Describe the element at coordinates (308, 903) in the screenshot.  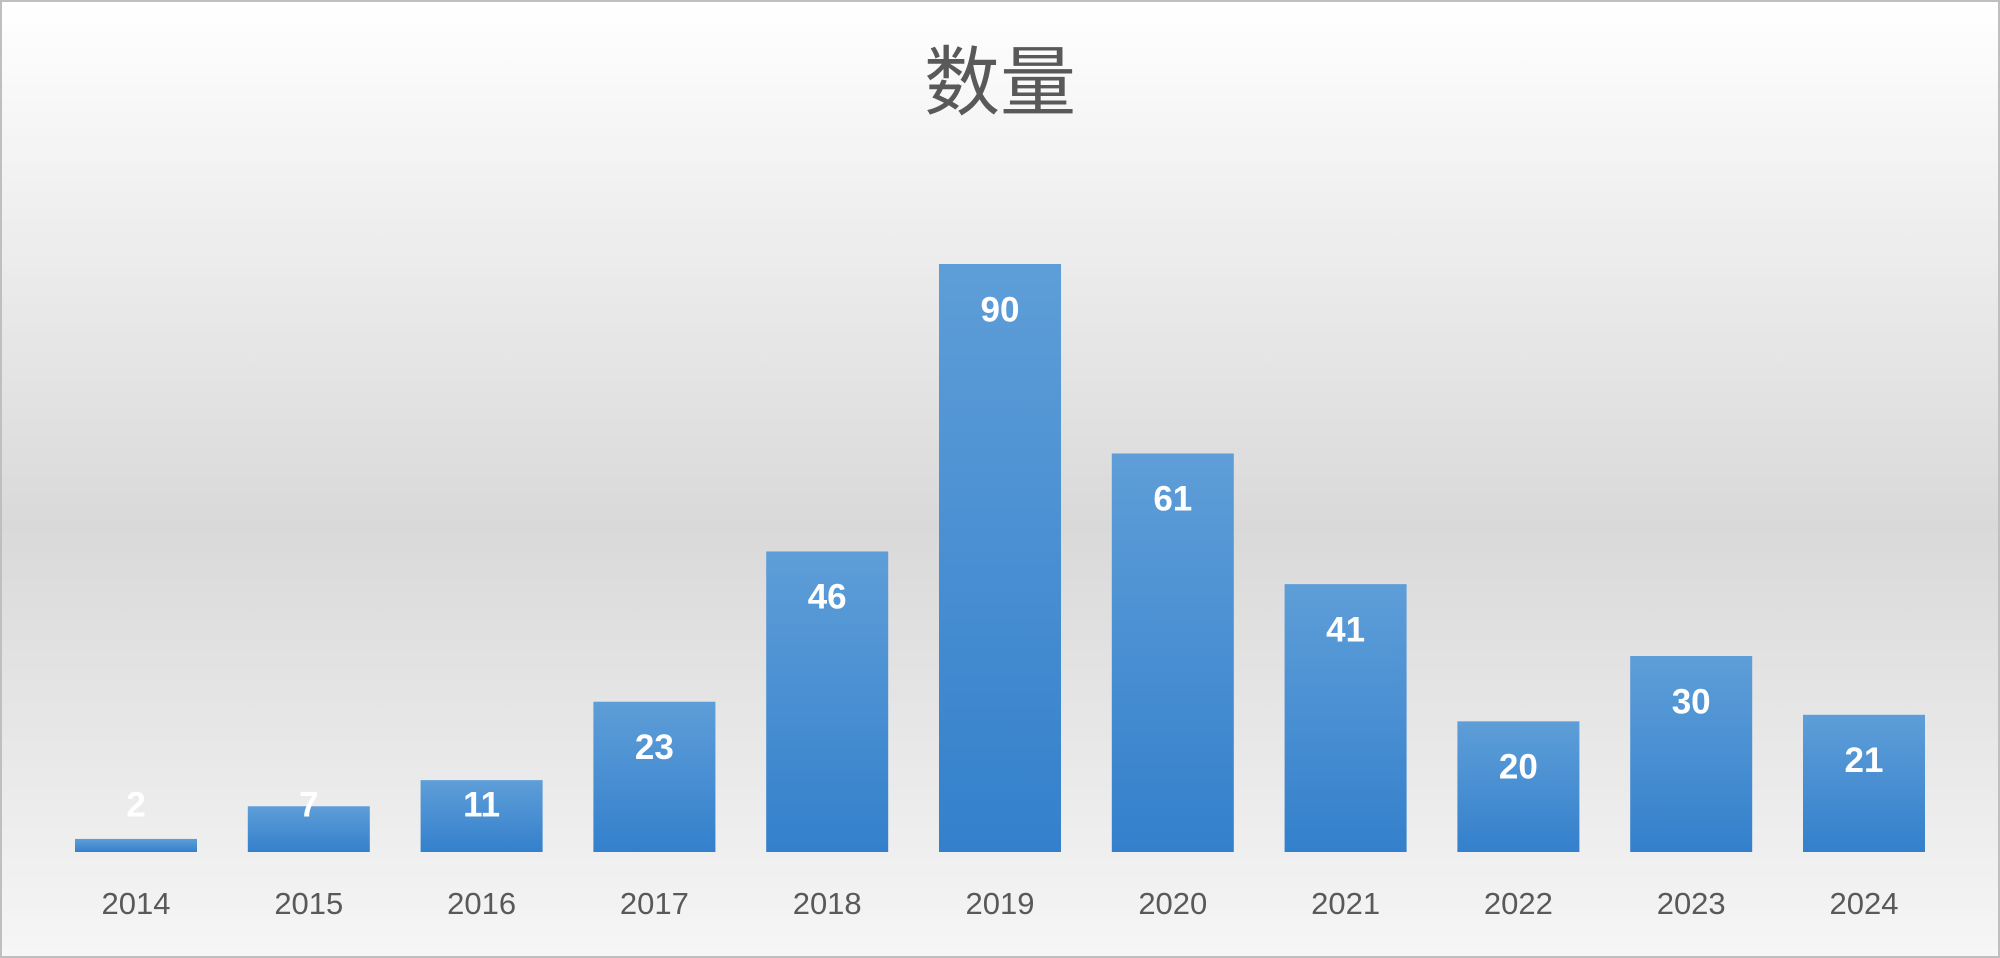
I see `x-tick-label: 2015` at that location.